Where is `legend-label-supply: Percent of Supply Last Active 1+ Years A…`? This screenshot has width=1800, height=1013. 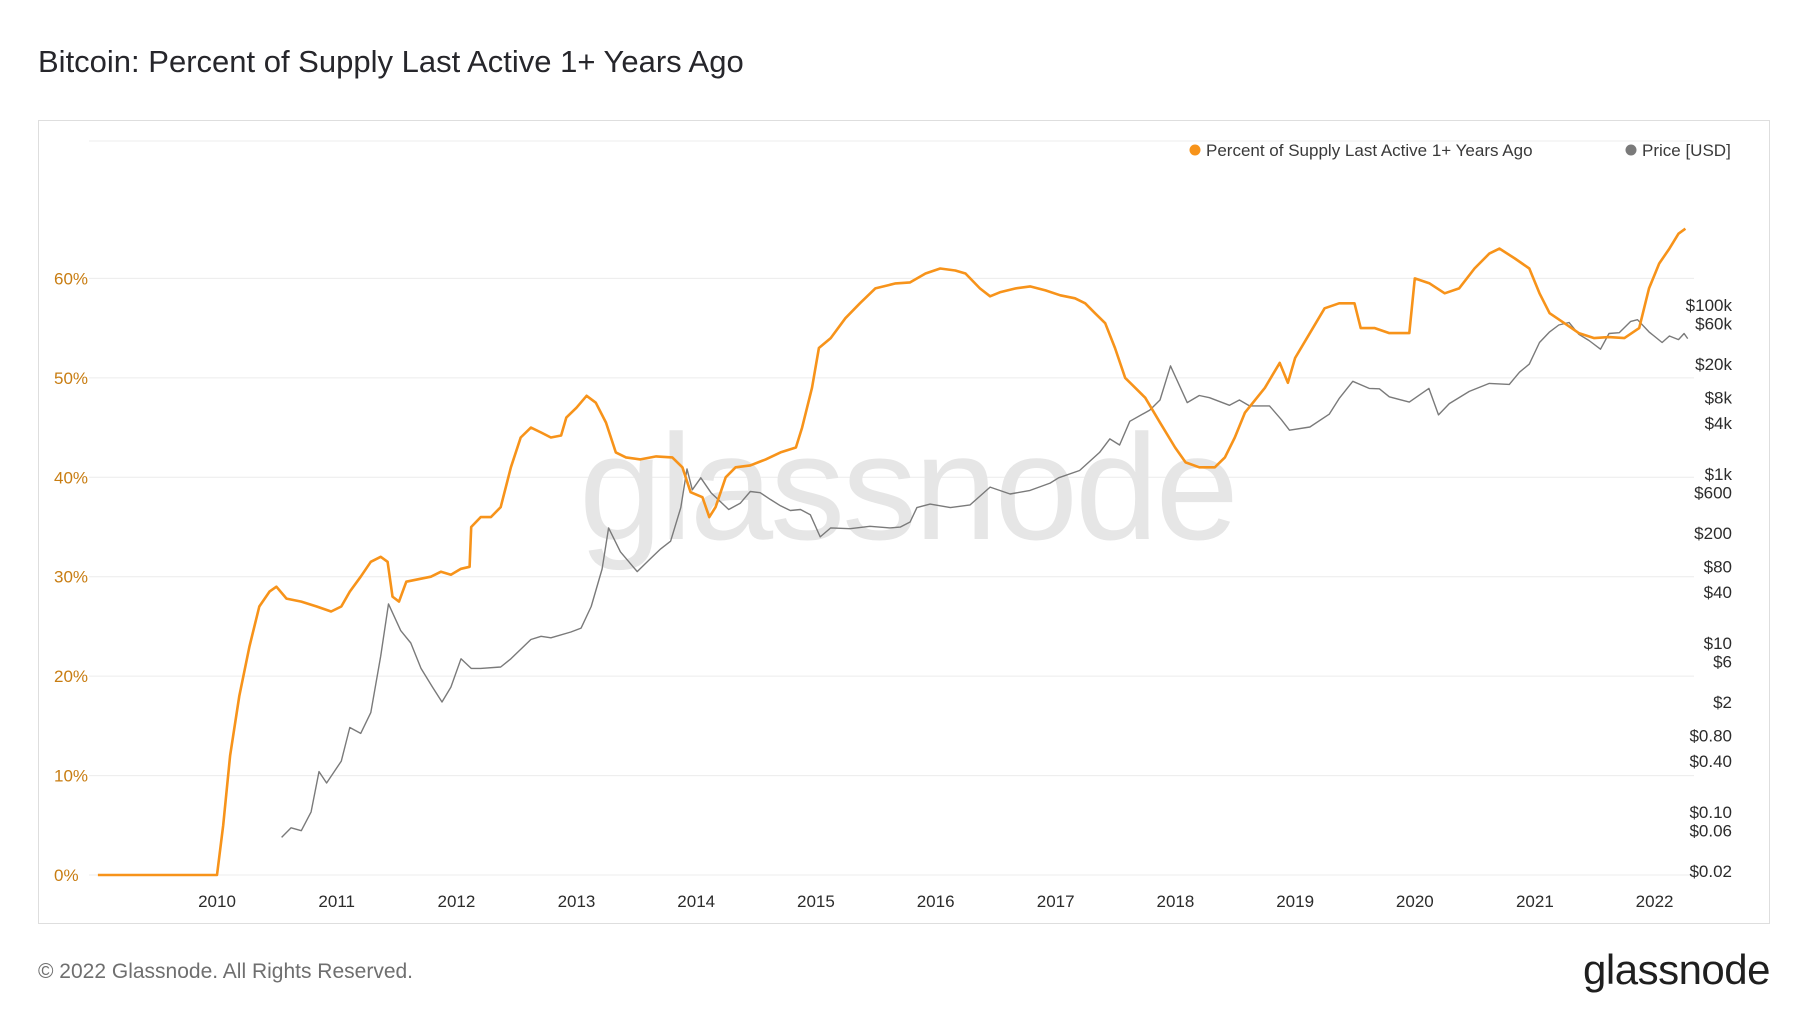
legend-label-supply: Percent of Supply Last Active 1+ Years A… is located at coordinates (1369, 150).